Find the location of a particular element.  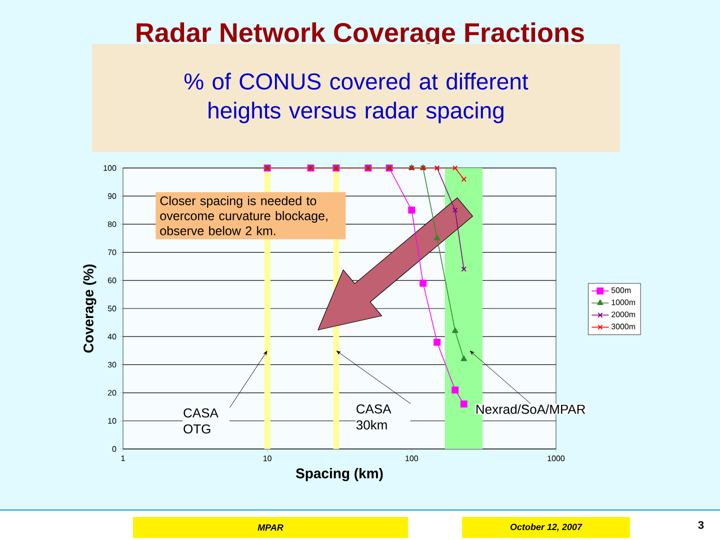

y-tick-label: 30 is located at coordinates (112, 365).